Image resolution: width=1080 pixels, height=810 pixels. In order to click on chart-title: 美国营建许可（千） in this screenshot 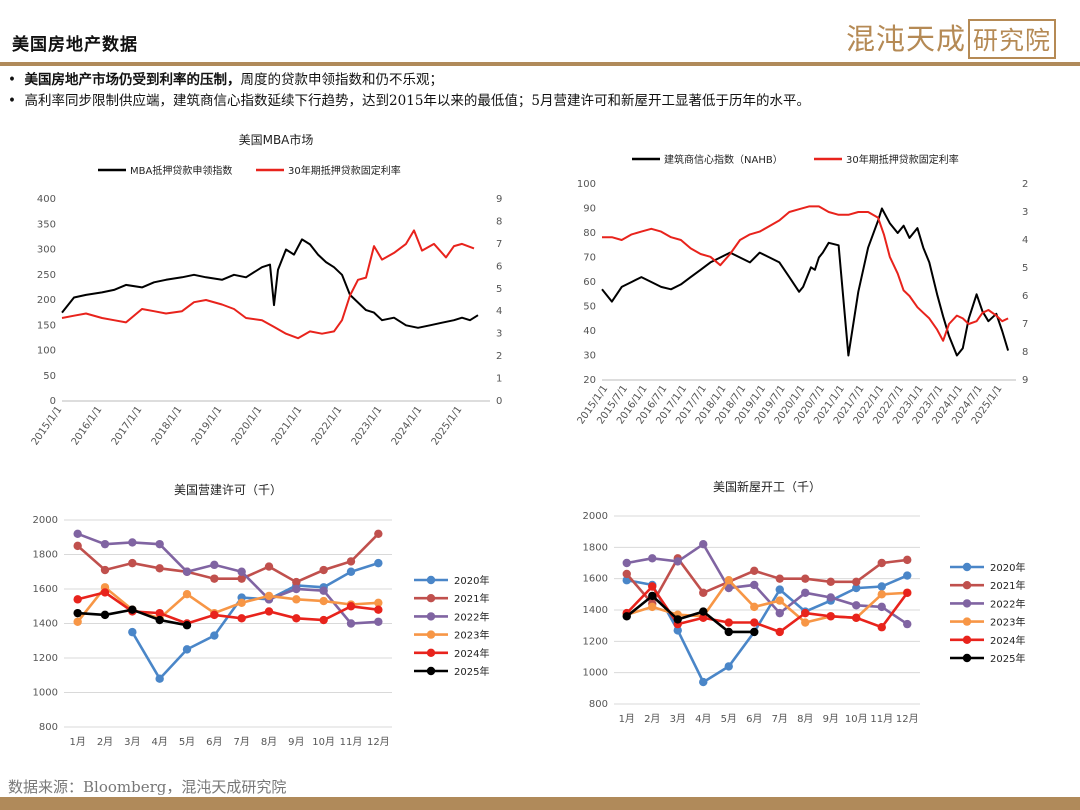, I will do `click(228, 490)`.